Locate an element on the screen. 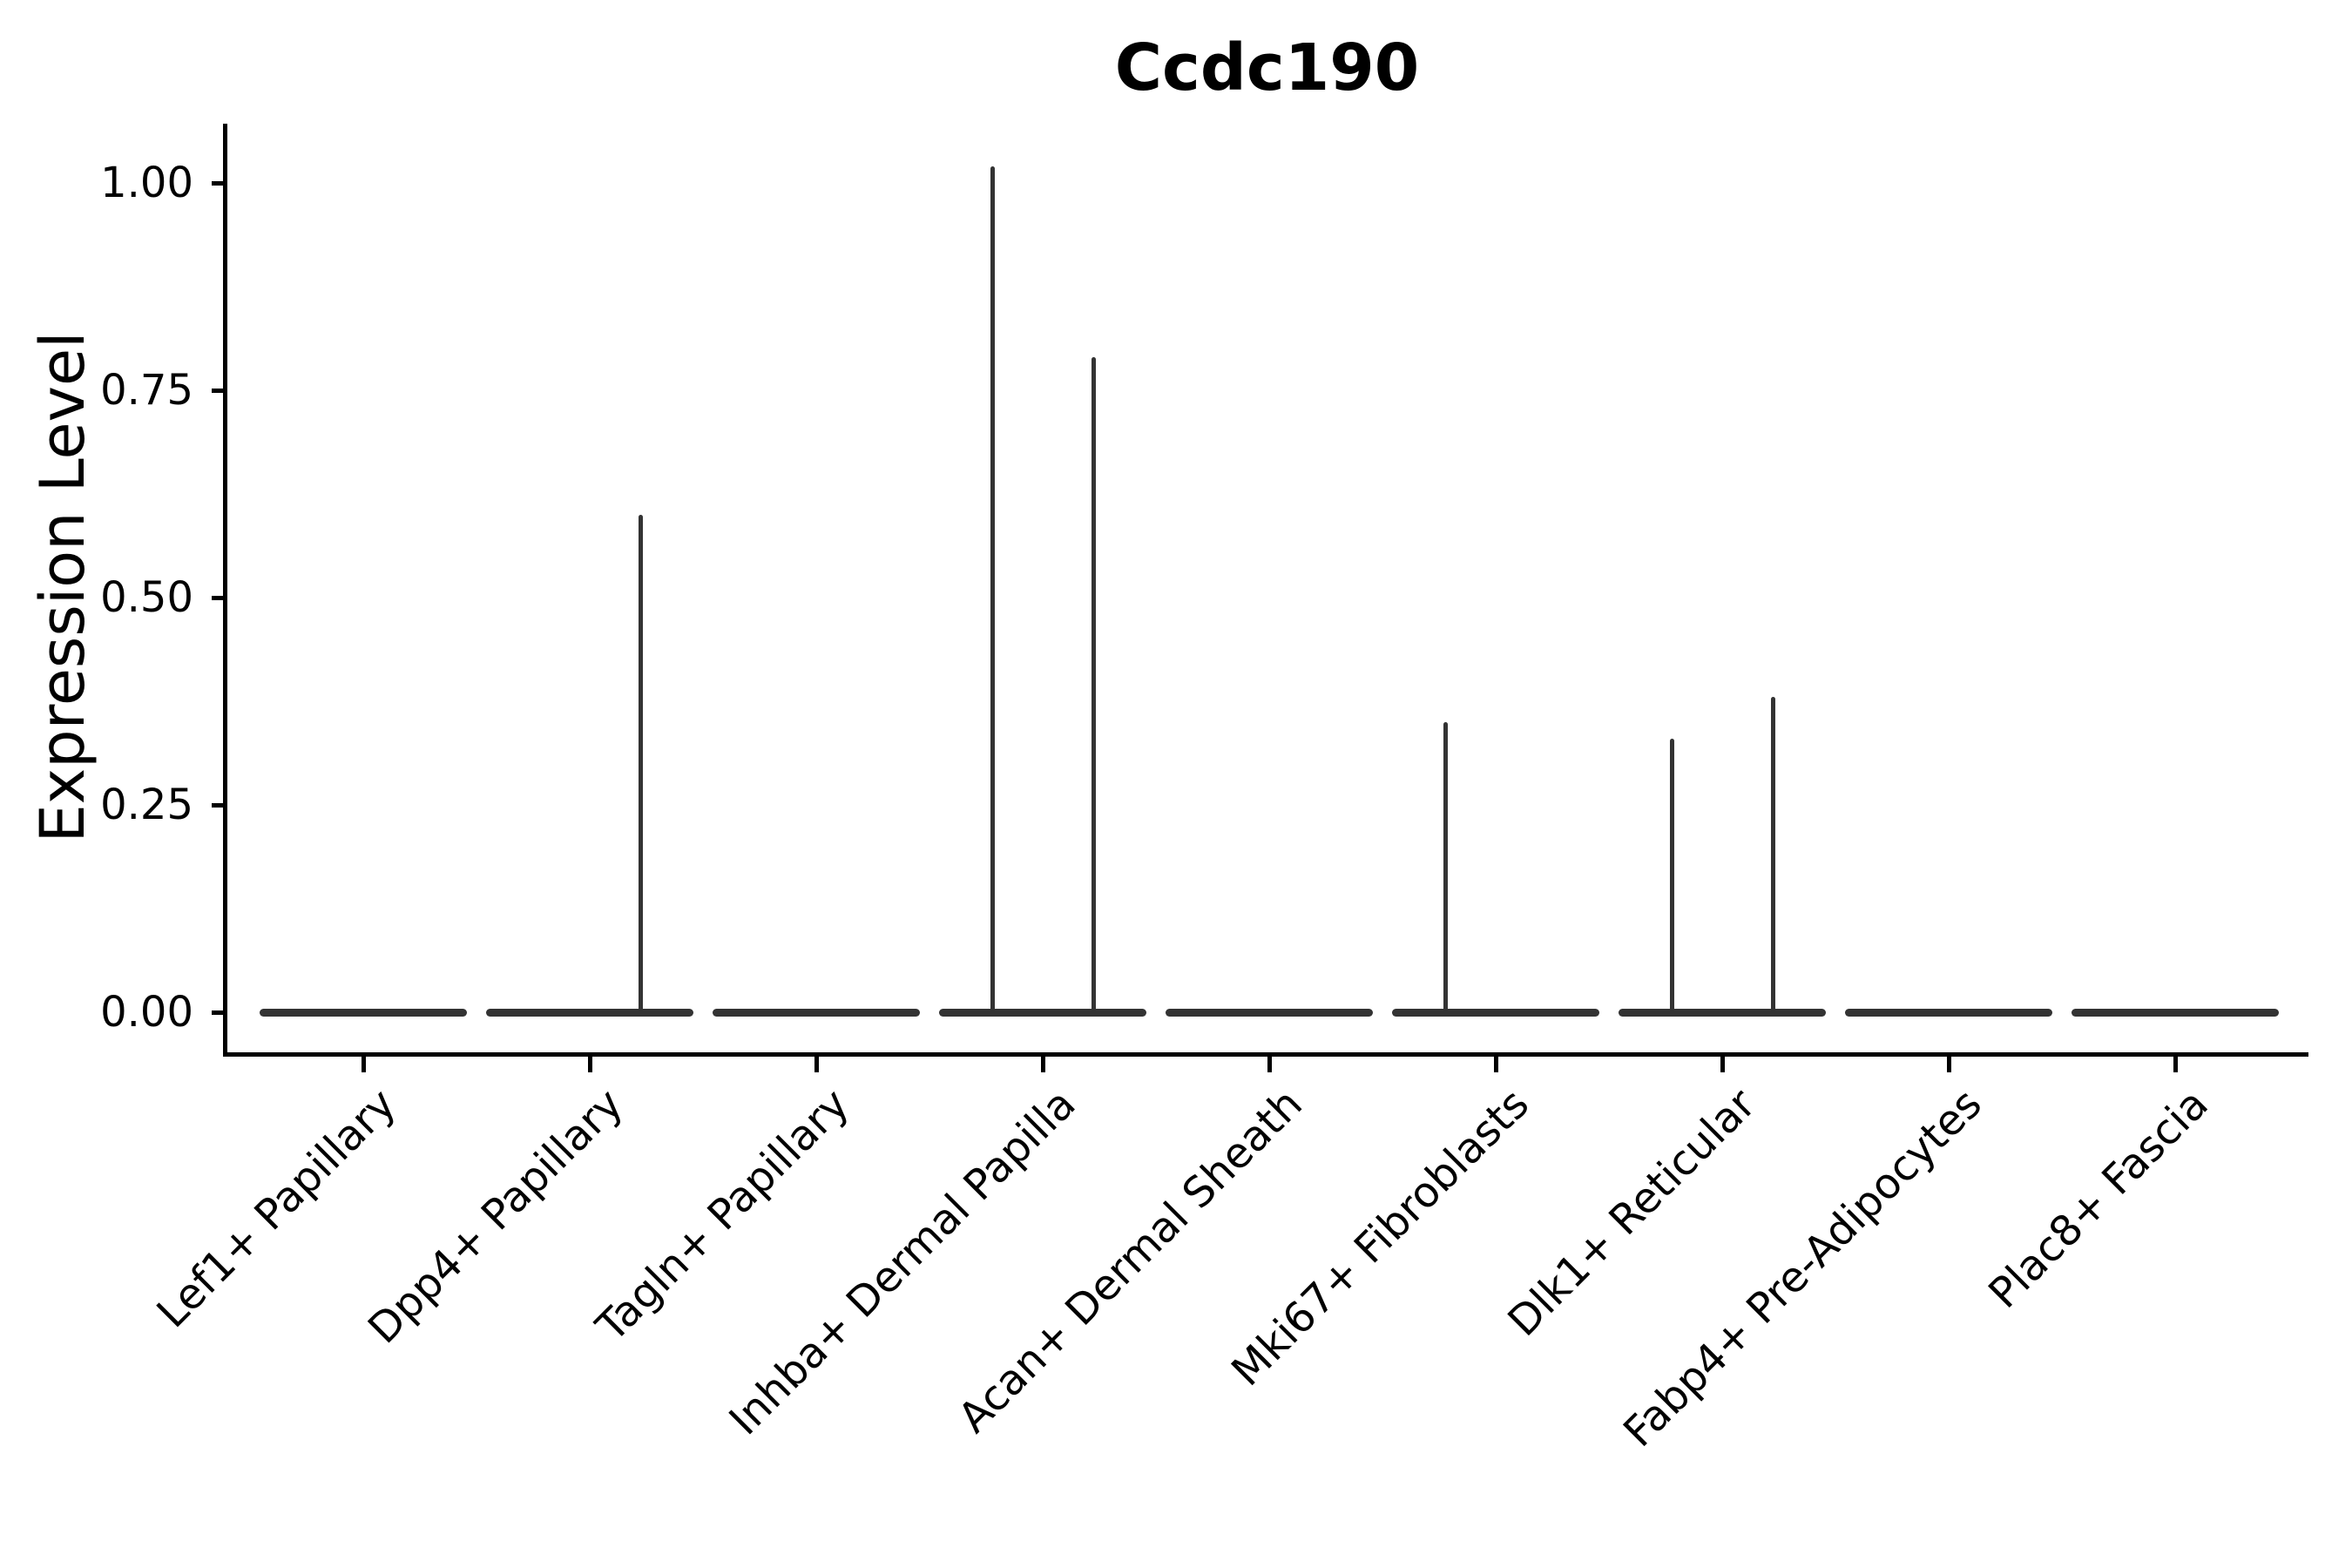  y-tick-label: 0.75 is located at coordinates (146, 390).